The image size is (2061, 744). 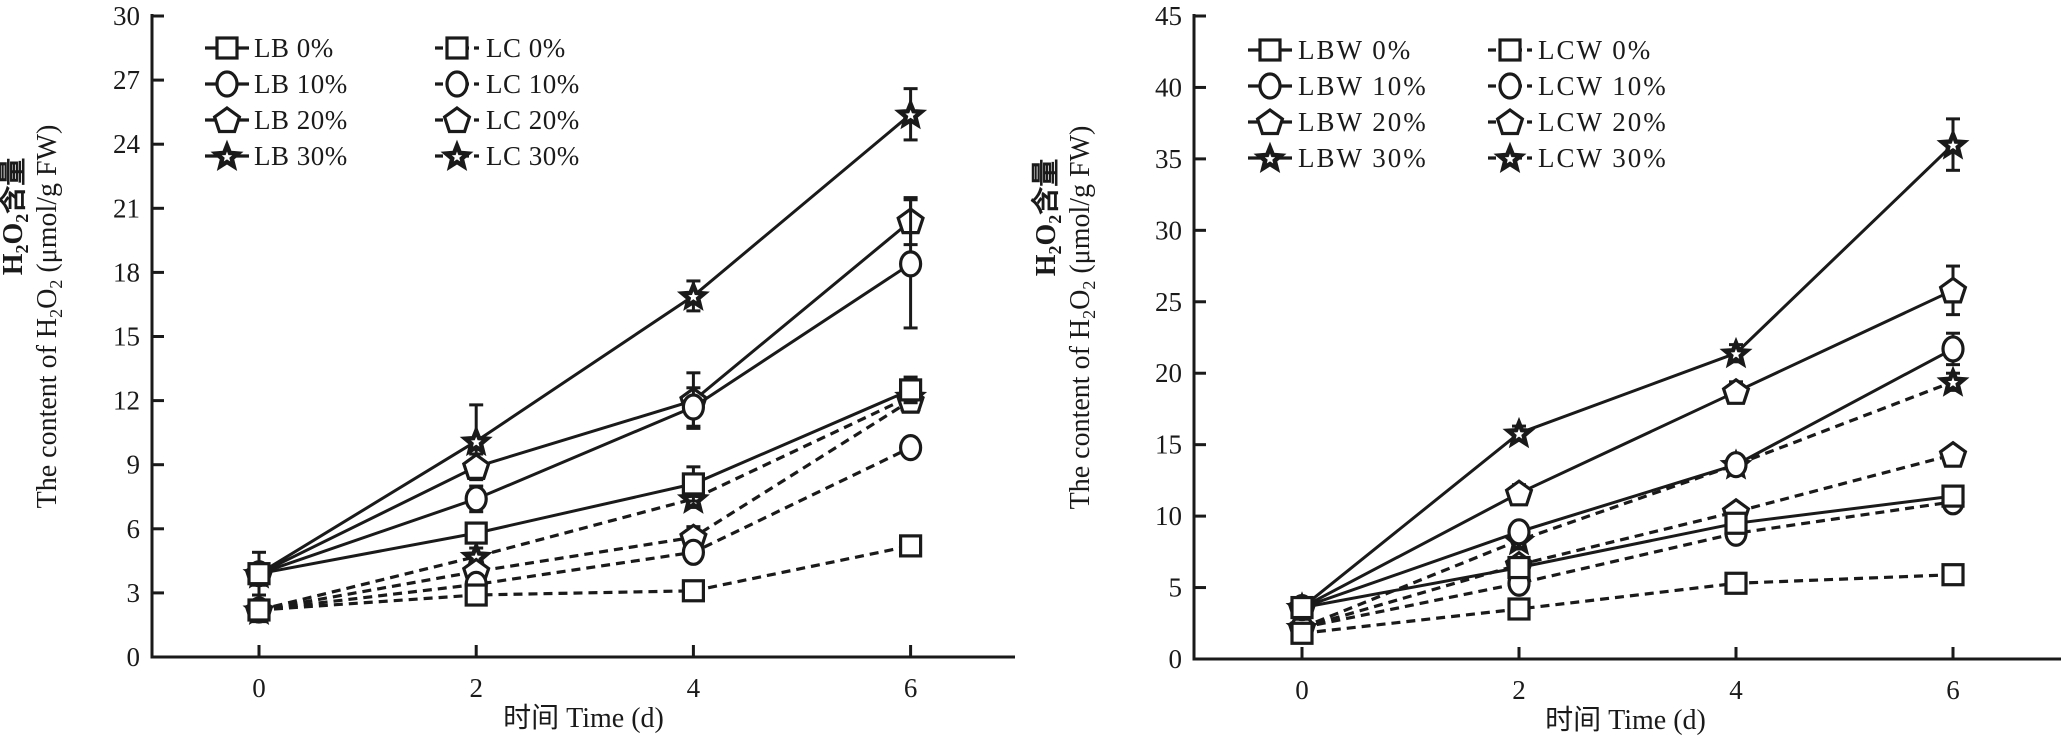 What do you see at coordinates (1577, 157) in the screenshot?
I see `legend-item: LCW 30%` at bounding box center [1577, 157].